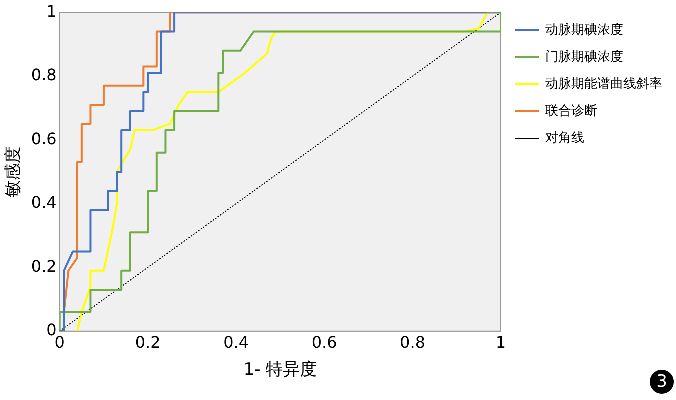 The width and height of the screenshot is (676, 400). I want to click on y-tick-label: 0.4, so click(44, 202).